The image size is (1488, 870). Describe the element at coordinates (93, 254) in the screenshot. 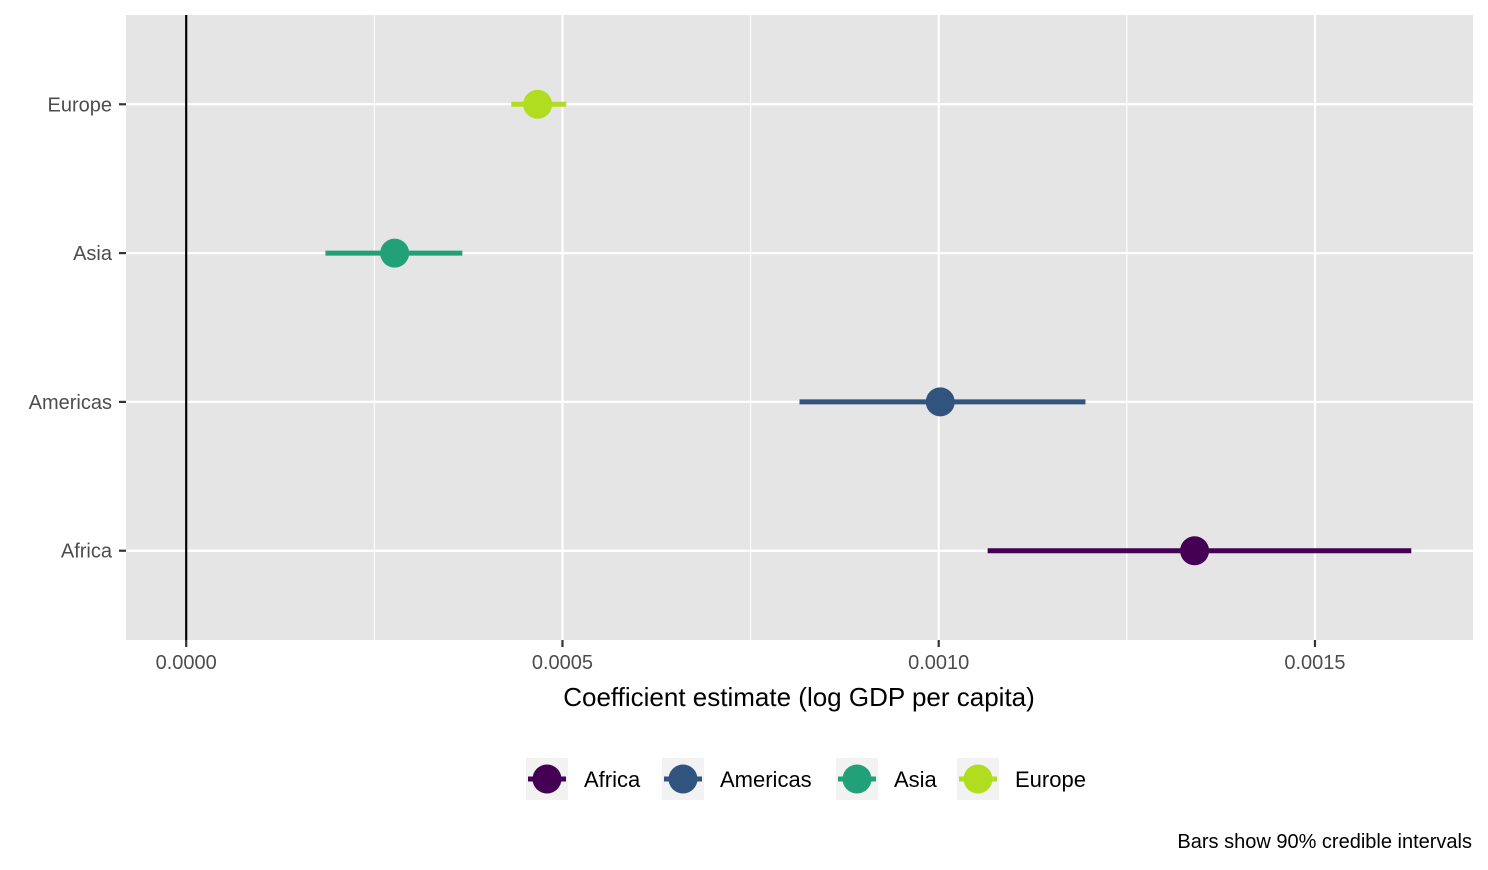

I see `y-tick-label: Asia` at that location.